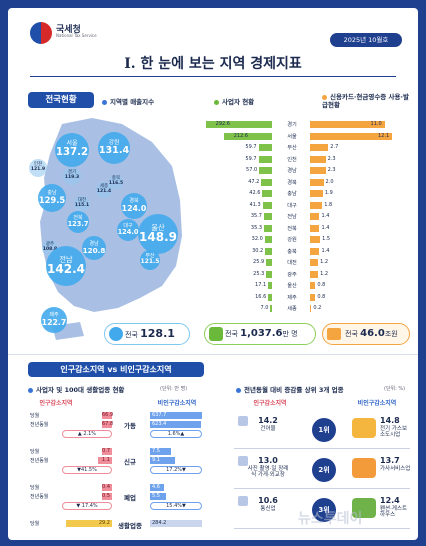  What do you see at coordinates (56, 403) in the screenshot?
I see `legend-decline-region: 인구감소지역` at bounding box center [56, 403].